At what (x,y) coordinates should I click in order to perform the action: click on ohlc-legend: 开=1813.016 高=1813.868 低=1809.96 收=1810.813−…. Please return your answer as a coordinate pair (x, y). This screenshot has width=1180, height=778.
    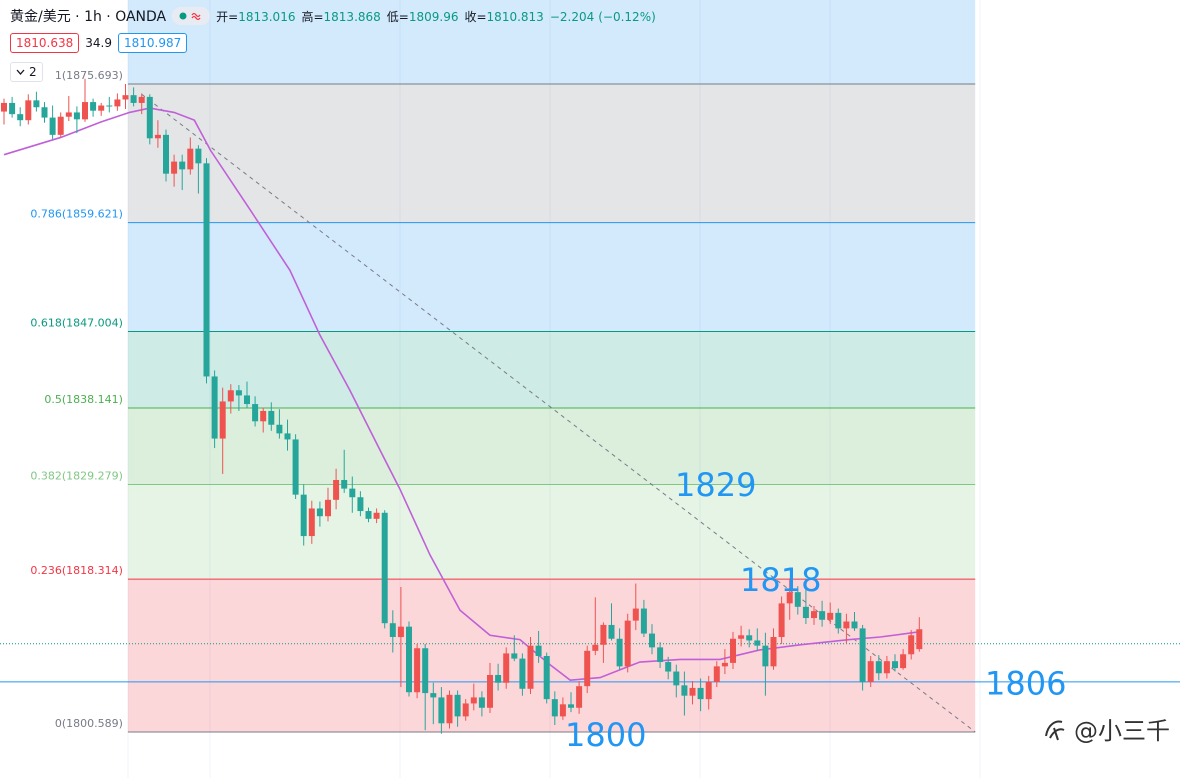
    Looking at the image, I should click on (436, 16).